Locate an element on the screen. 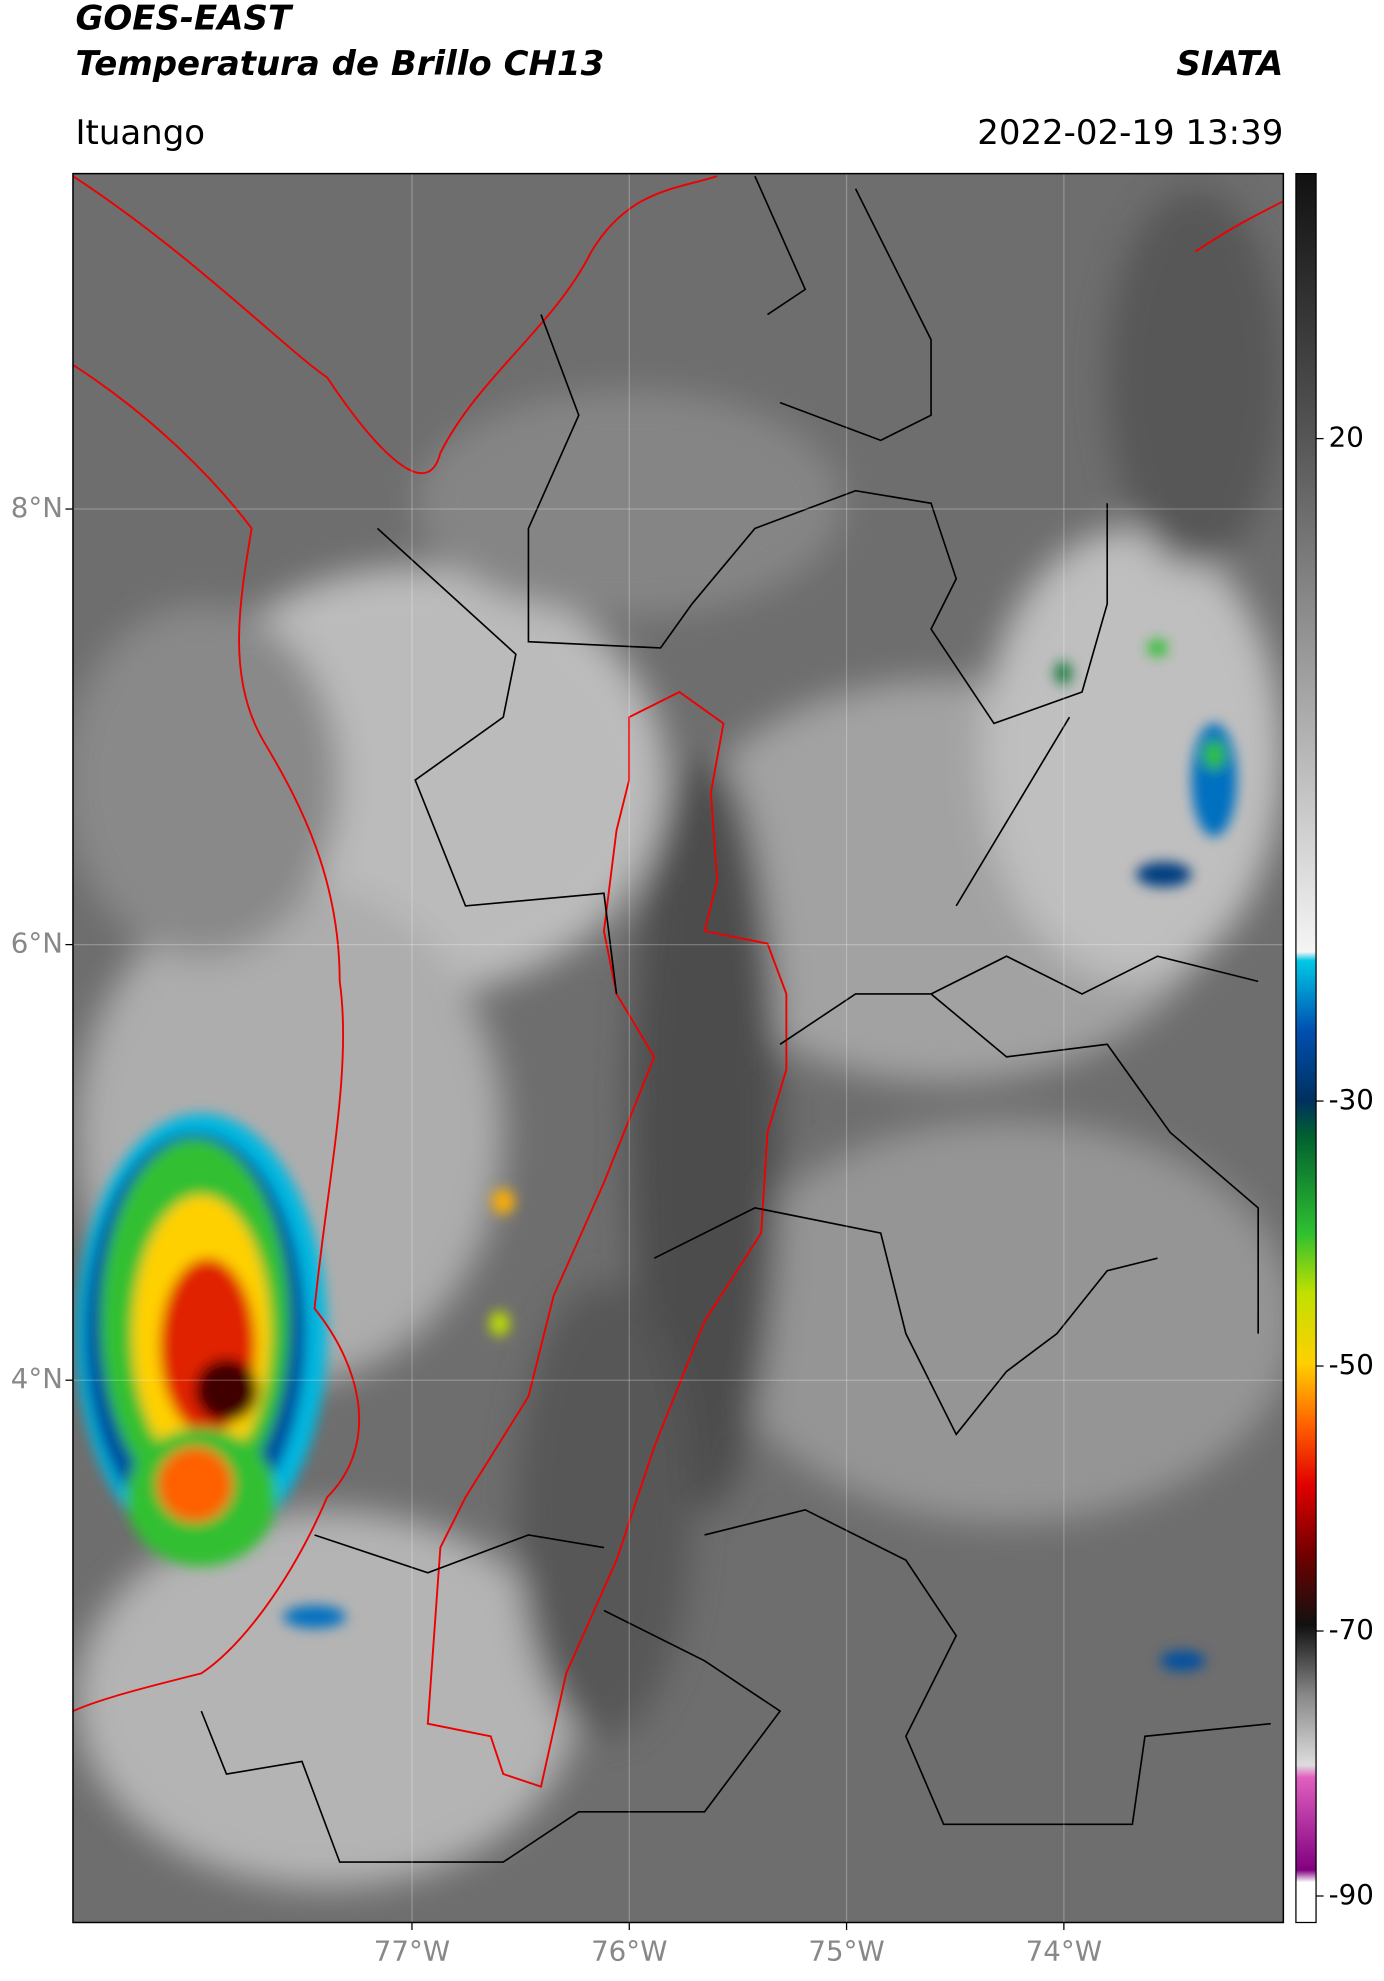  subtitle: Temperatura de Brillo CH13 is located at coordinates (339, 64).